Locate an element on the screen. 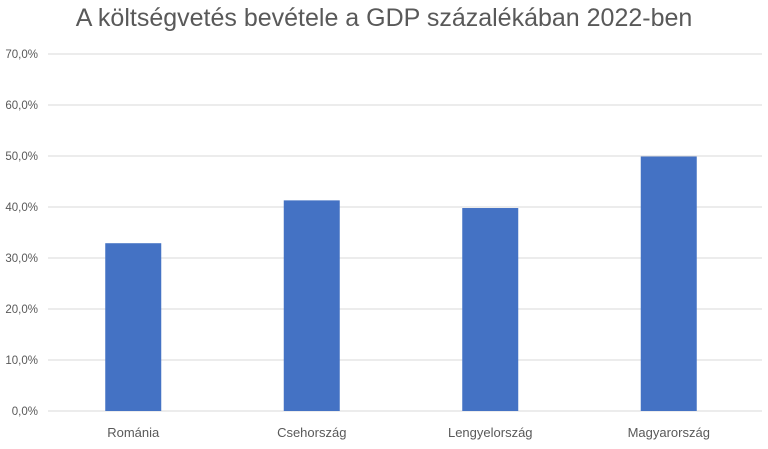  y-tick-label: 30,0% is located at coordinates (21, 259).